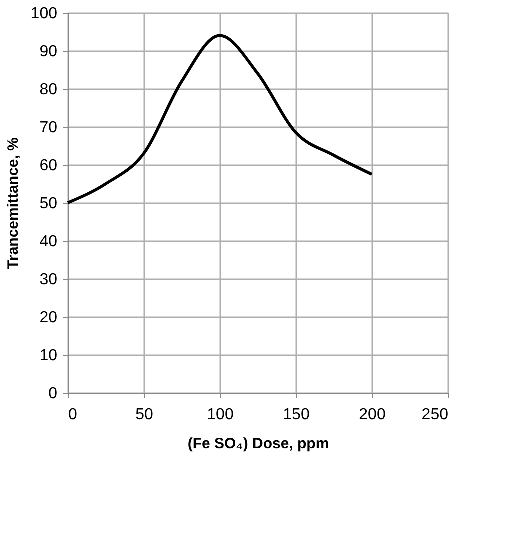 This screenshot has height=534, width=531. What do you see at coordinates (220, 415) in the screenshot?
I see `x-tick-label: 100` at bounding box center [220, 415].